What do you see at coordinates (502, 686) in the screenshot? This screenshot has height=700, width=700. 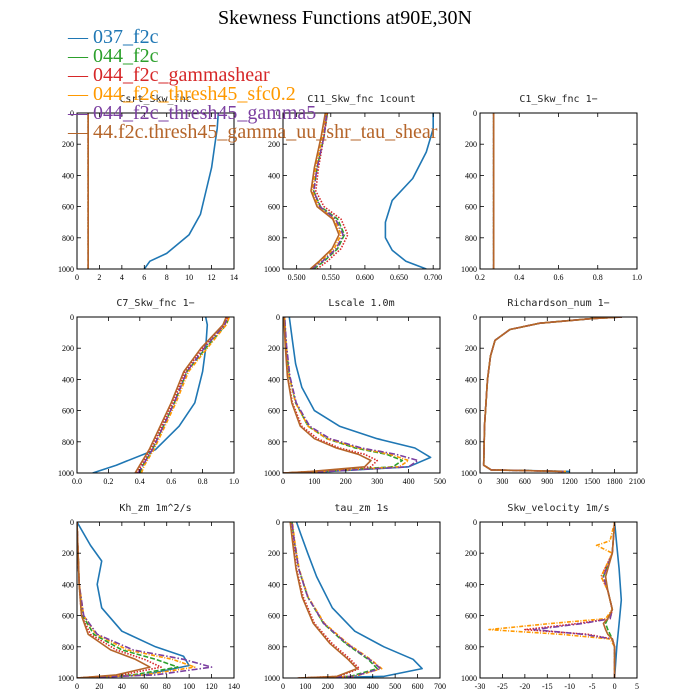 I see `x-tick-label: -25` at bounding box center [502, 686].